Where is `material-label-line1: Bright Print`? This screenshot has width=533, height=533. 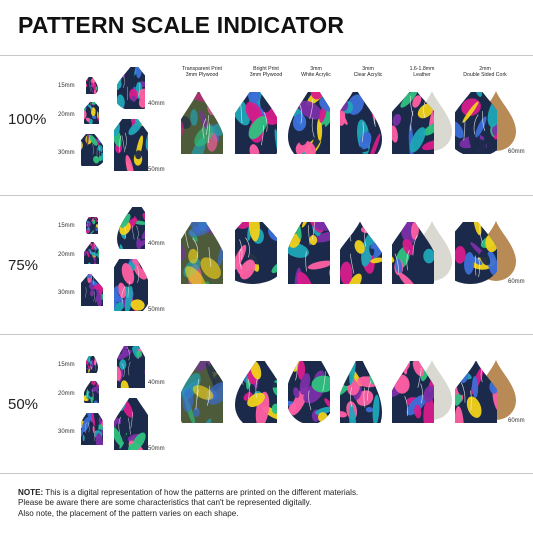 material-label-line1: Bright Print is located at coordinates (266, 69).